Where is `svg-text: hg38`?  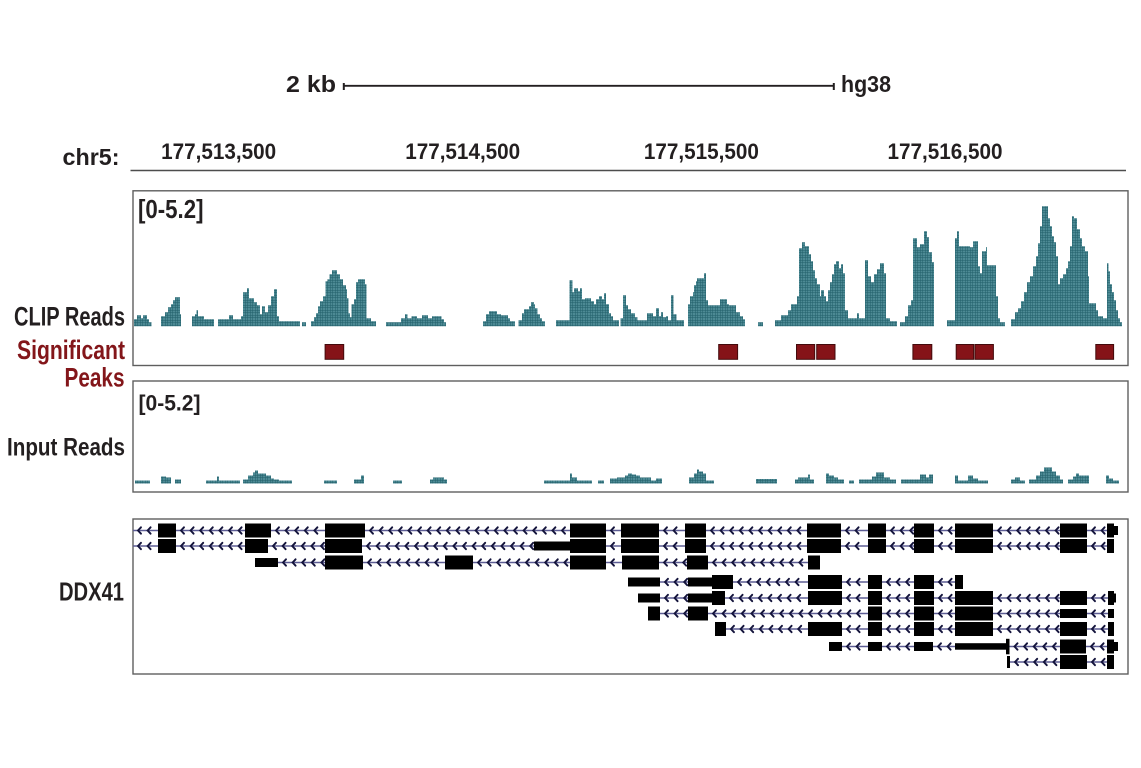 svg-text: hg38 is located at coordinates (866, 84).